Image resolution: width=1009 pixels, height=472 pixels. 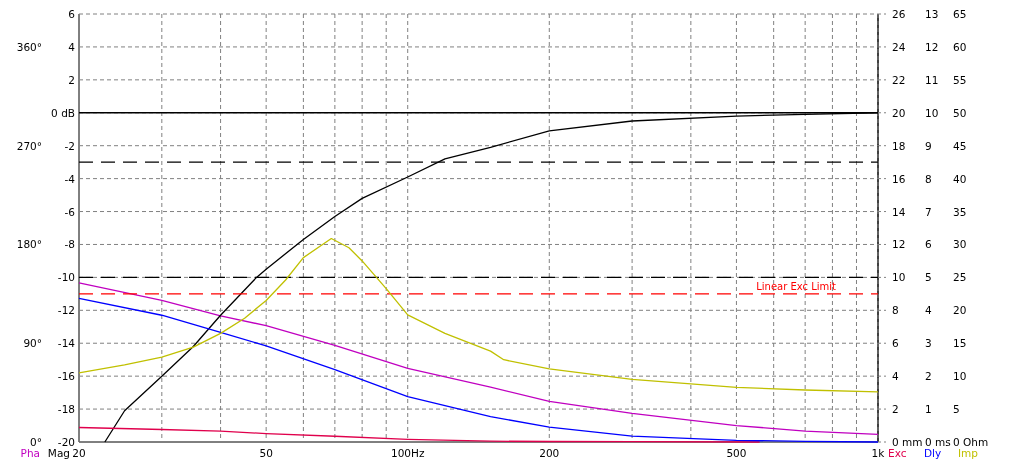 I want to click on y-tick-label: -18, so click(x=66, y=409).